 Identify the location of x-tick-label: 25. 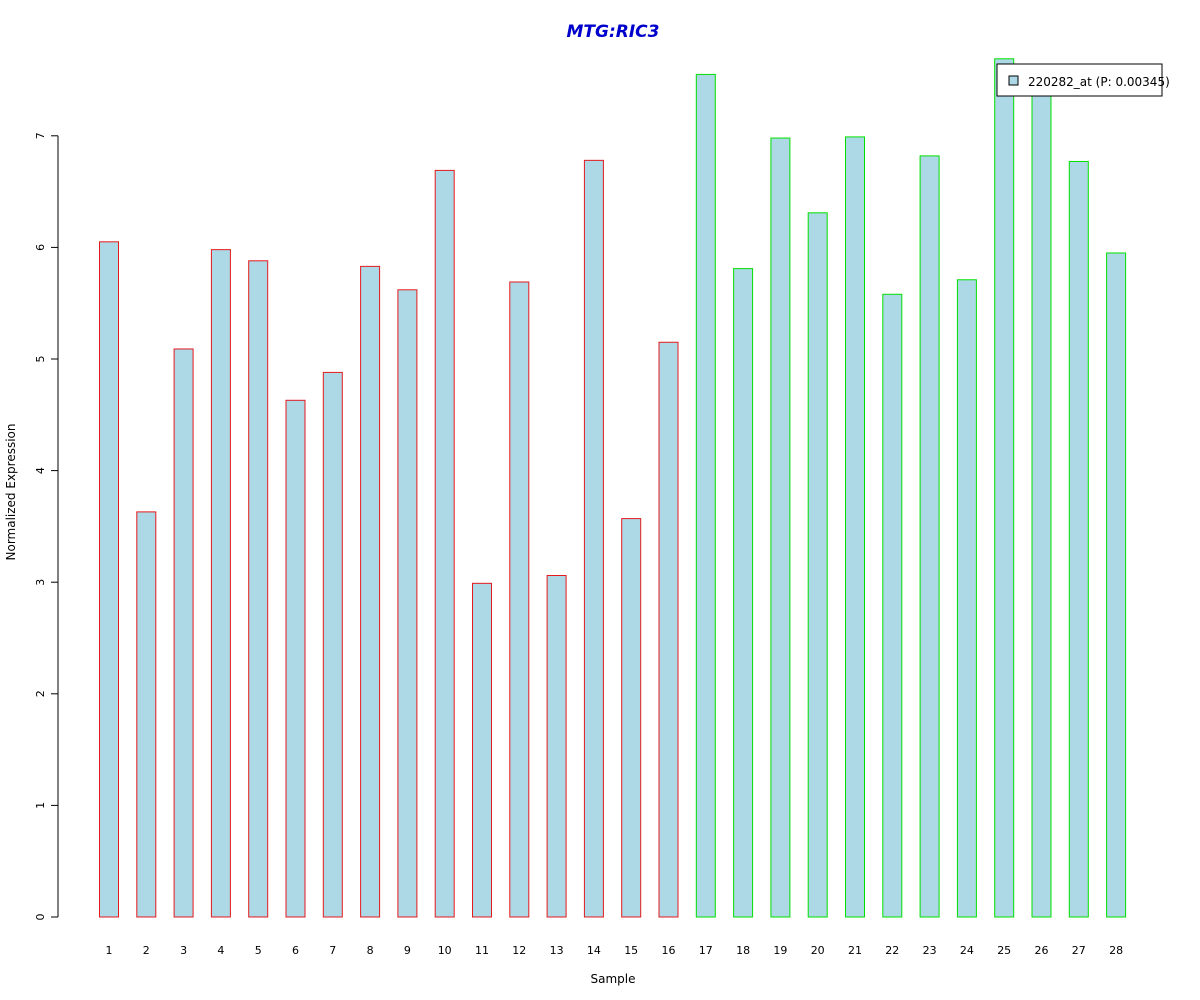
(1004, 950).